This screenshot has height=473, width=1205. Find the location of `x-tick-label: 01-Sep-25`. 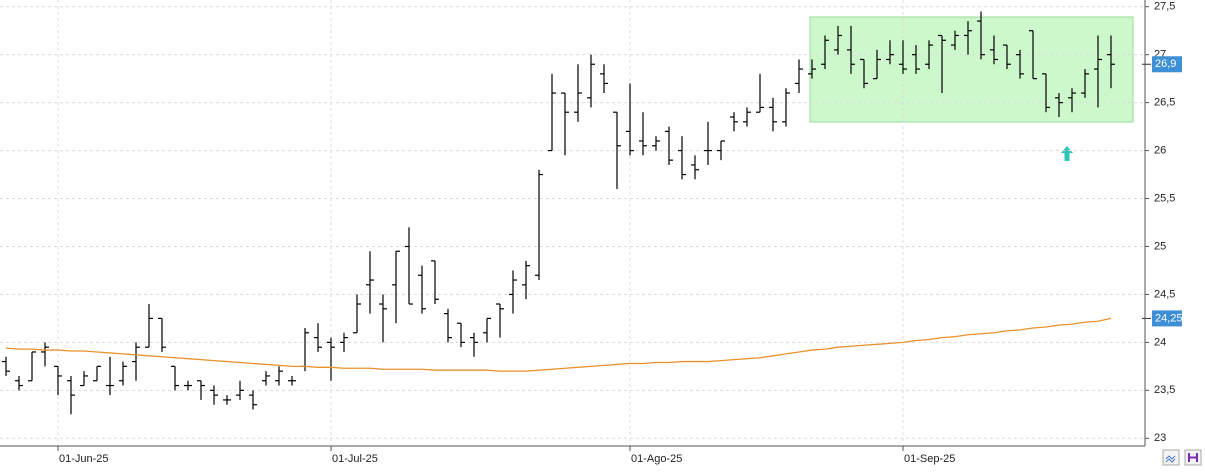

x-tick-label: 01-Sep-25 is located at coordinates (929, 459).